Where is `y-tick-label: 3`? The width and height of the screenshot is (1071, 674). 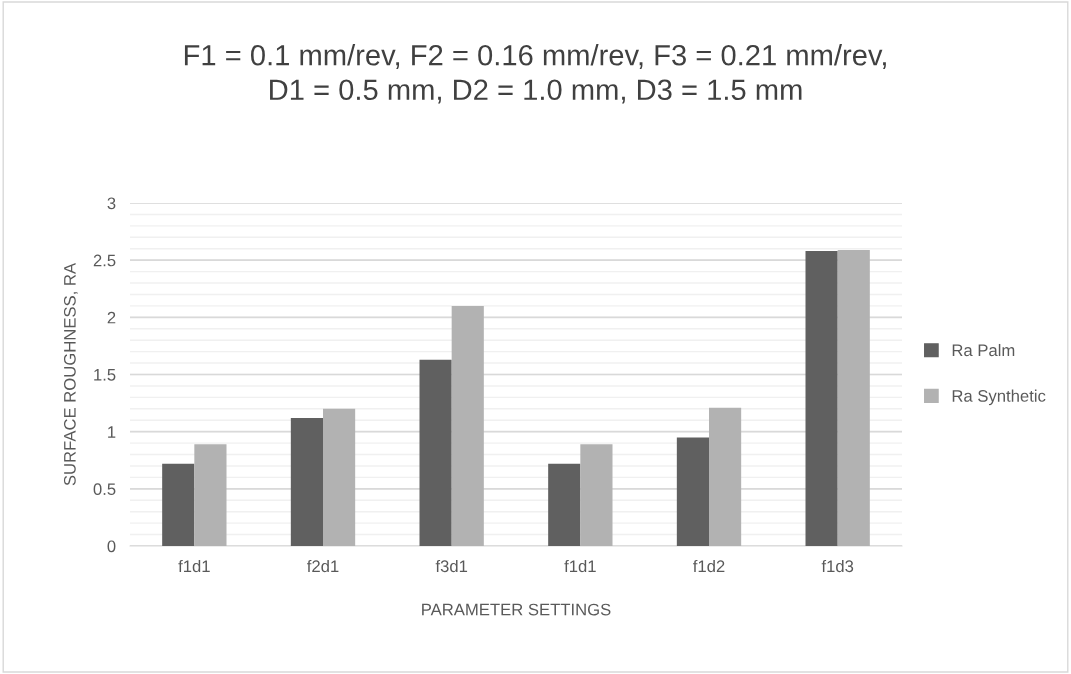 y-tick-label: 3 is located at coordinates (111, 203).